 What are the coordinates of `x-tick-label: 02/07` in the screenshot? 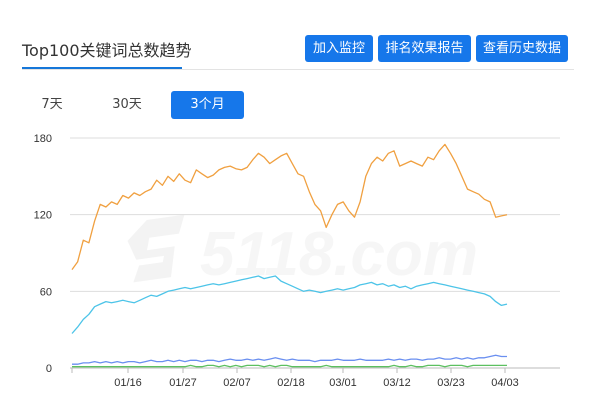 It's located at (237, 383).